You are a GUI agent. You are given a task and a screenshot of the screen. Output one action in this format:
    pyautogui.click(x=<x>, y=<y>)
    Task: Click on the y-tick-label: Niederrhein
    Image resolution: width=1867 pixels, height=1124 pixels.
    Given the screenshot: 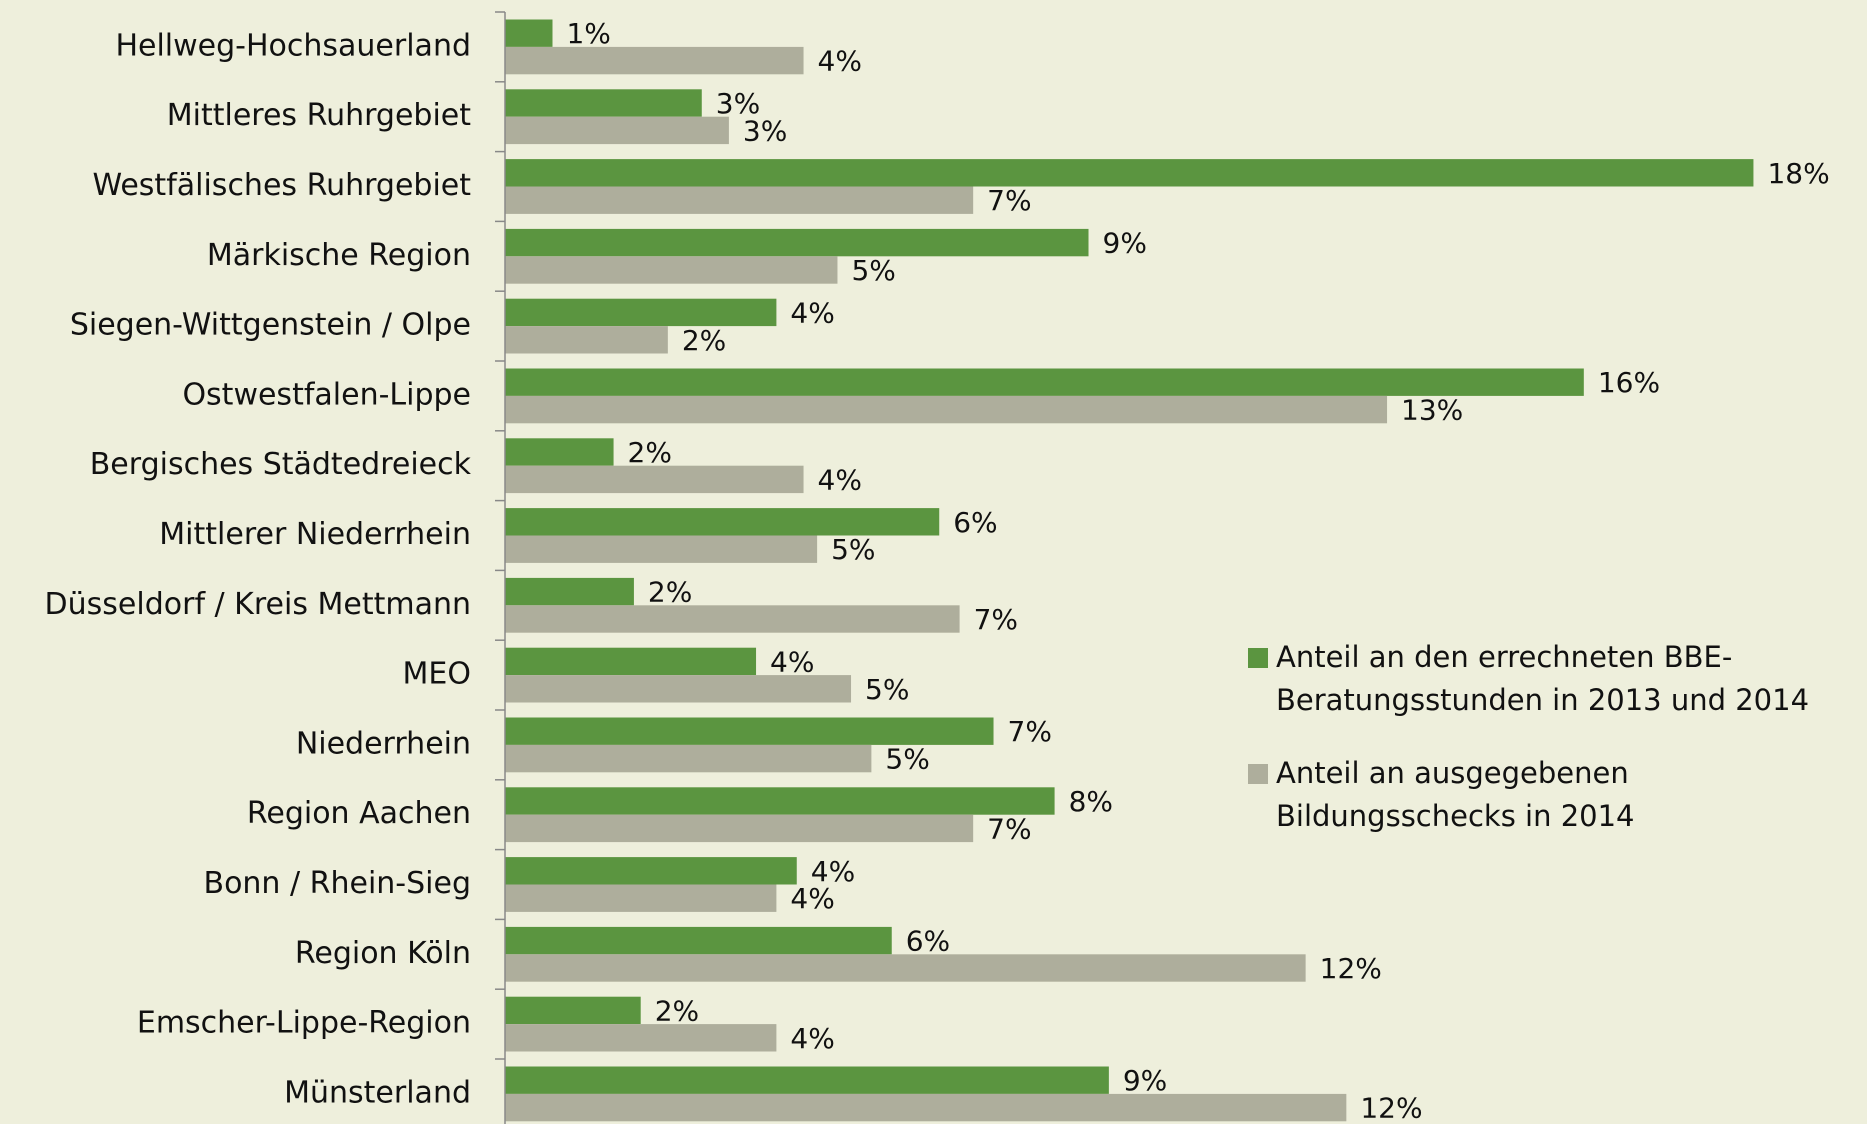 What is the action you would take?
    pyautogui.click(x=383, y=743)
    